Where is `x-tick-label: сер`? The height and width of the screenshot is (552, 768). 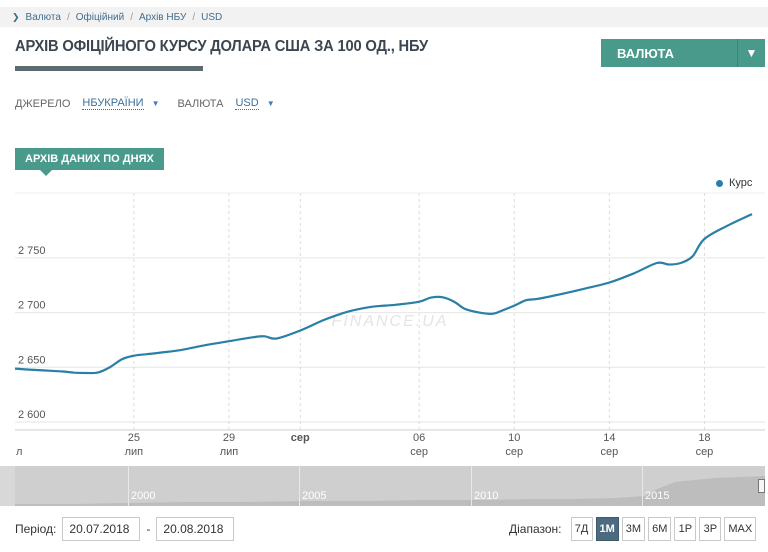 x-tick-label: сер is located at coordinates (300, 438).